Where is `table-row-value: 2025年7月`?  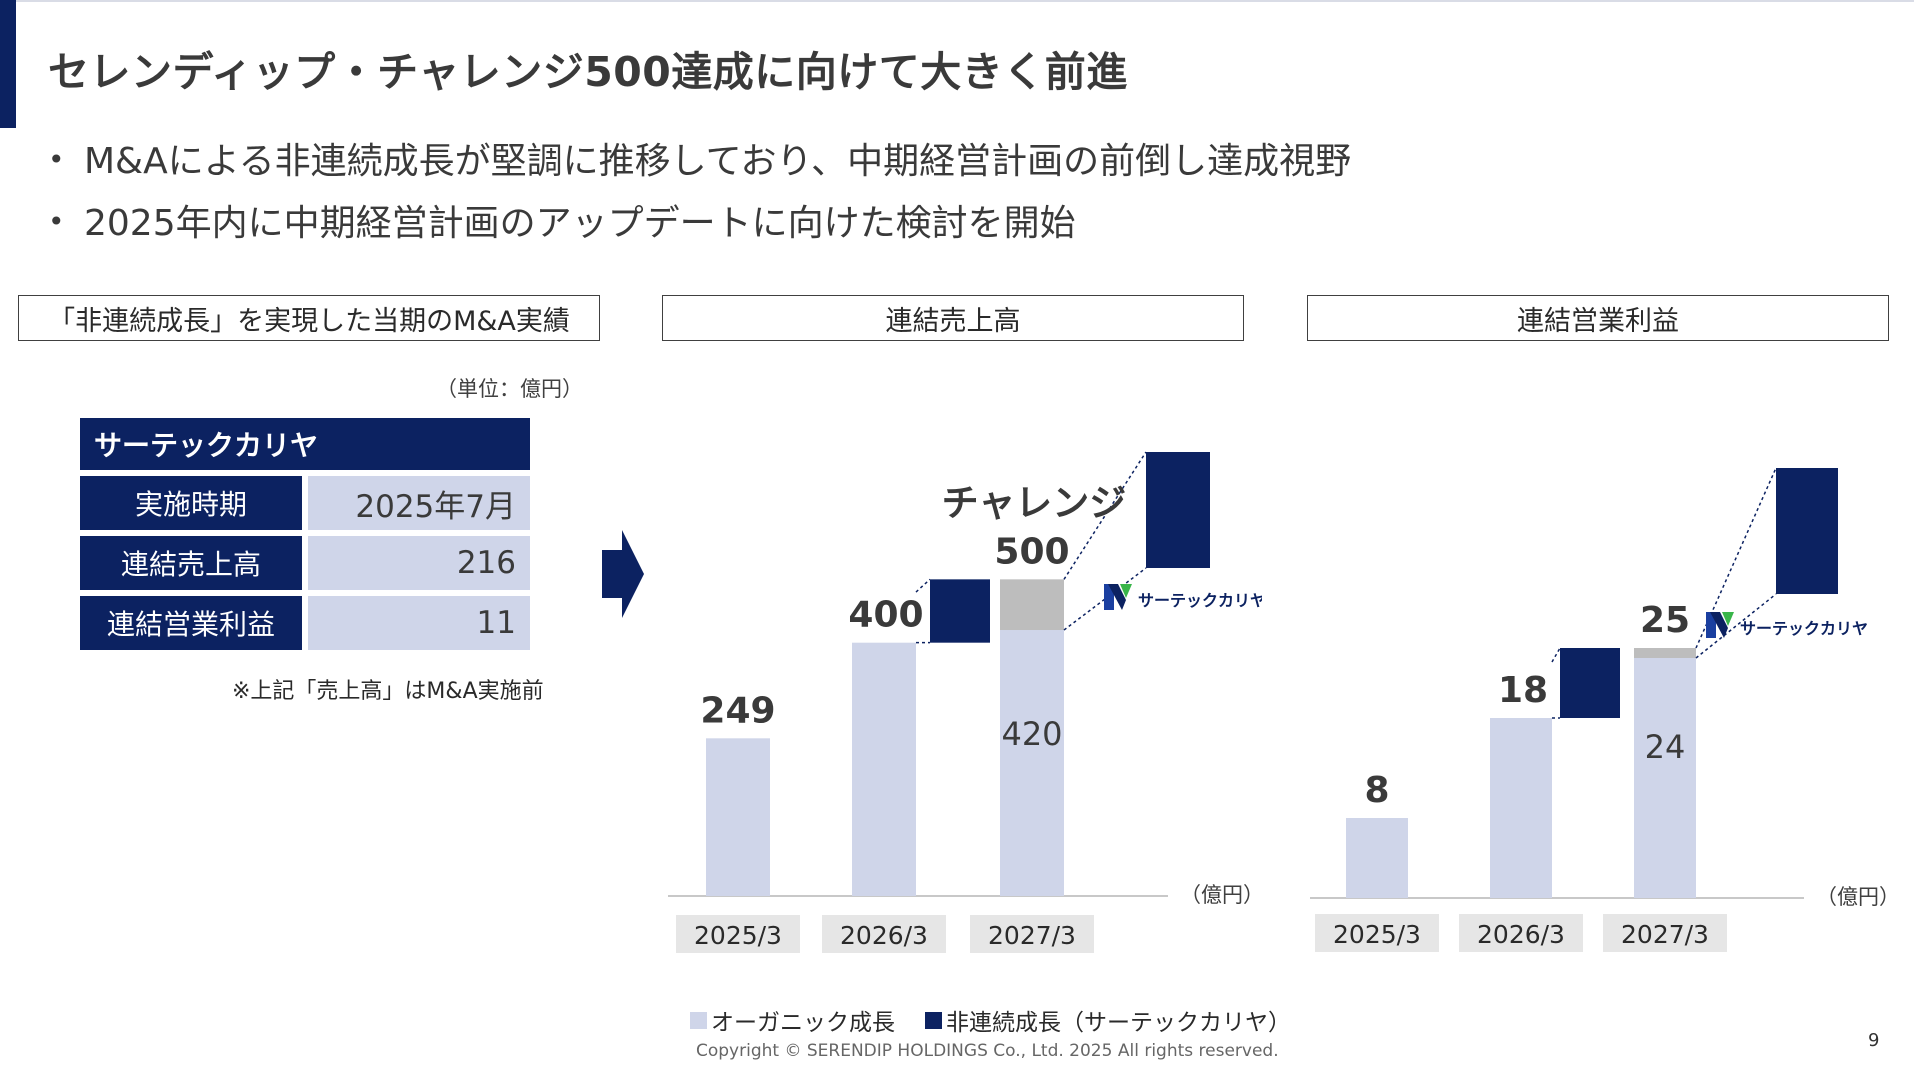 table-row-value: 2025年7月 is located at coordinates (419, 503).